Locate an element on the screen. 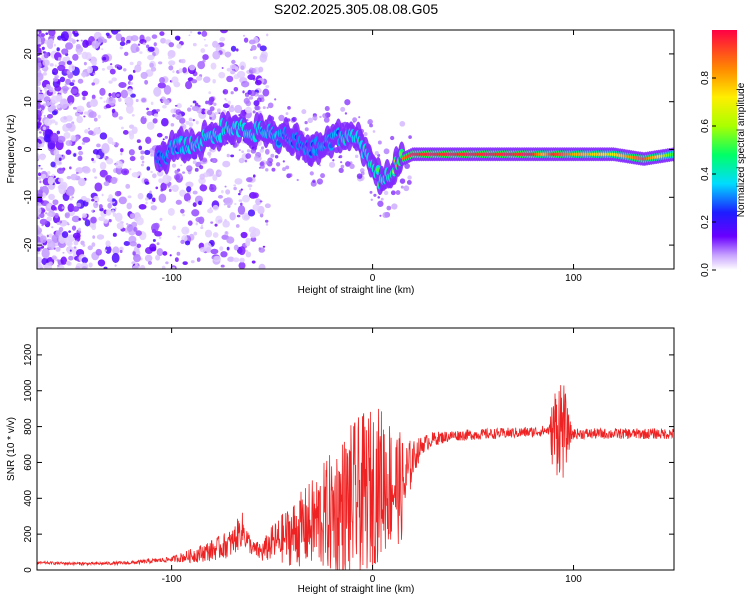 Image resolution: width=750 pixels, height=600 pixels. y-tick-label: 0 is located at coordinates (28, 570).